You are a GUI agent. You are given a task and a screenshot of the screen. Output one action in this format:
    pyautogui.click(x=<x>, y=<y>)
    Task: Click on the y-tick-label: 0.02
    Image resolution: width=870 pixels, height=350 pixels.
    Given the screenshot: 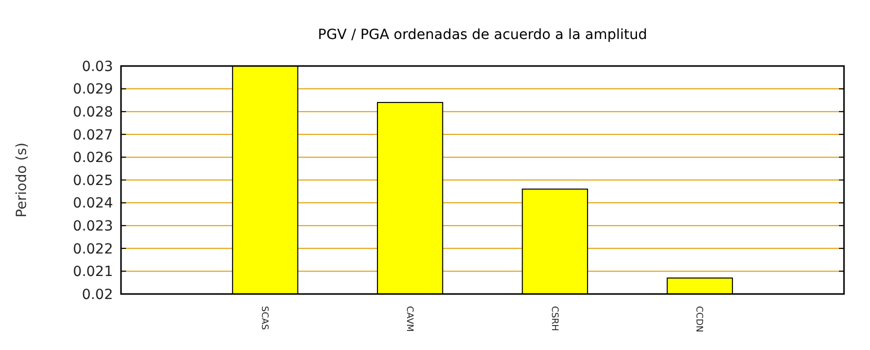 What is the action you would take?
    pyautogui.click(x=97, y=294)
    